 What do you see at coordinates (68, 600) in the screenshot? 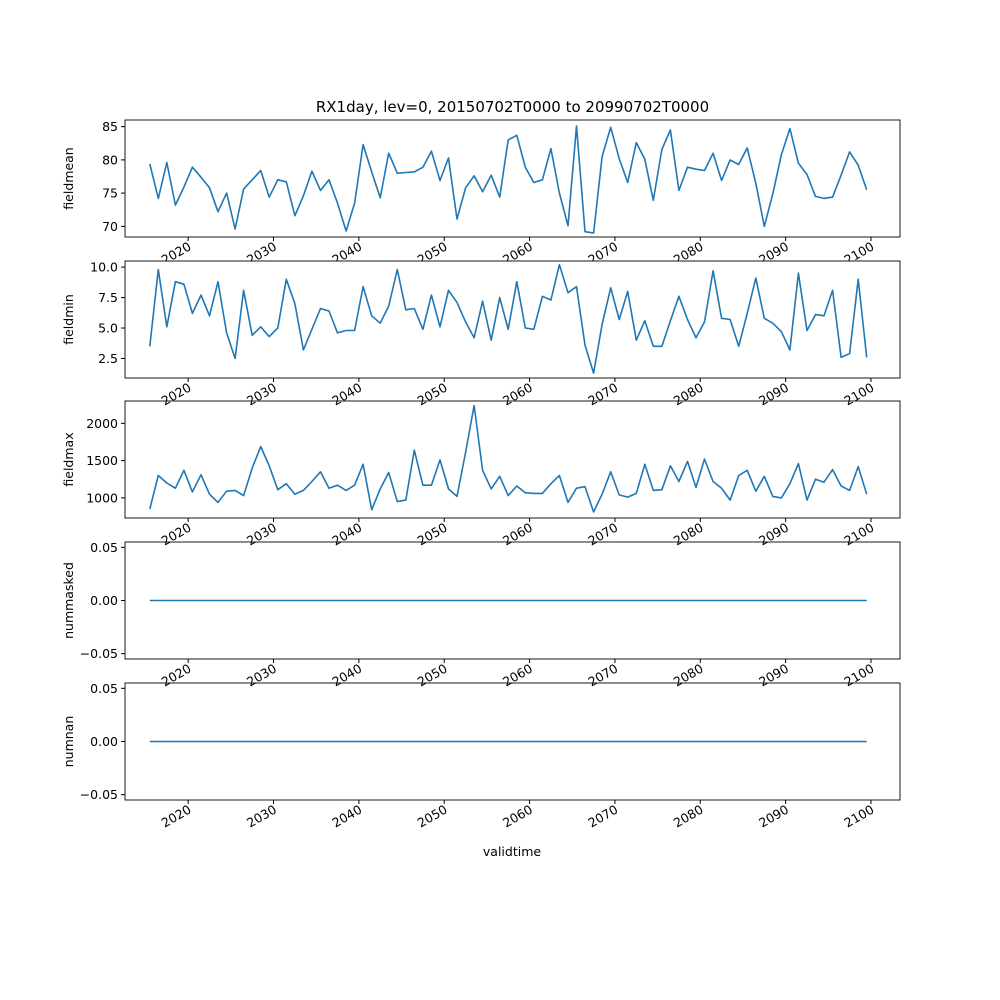
I see `y-axis-label: nummasked` at bounding box center [68, 600].